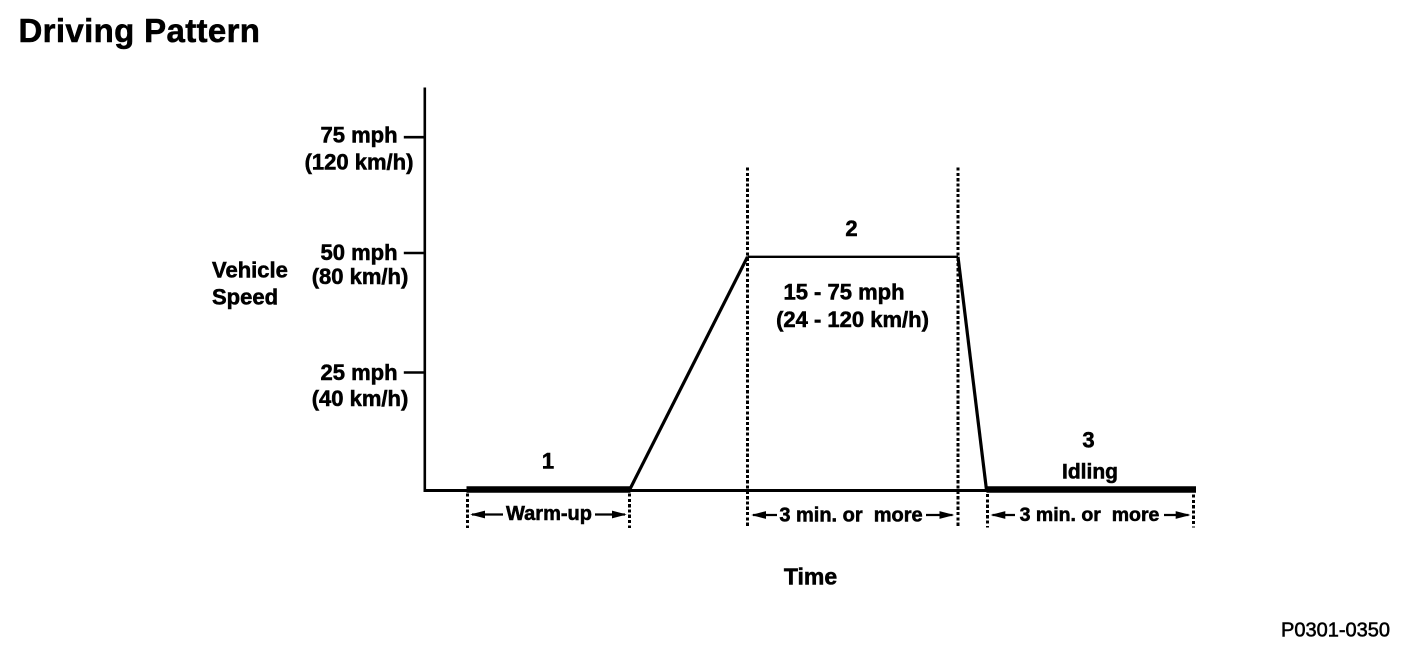 This screenshot has width=1408, height=652. Describe the element at coordinates (843, 292) in the screenshot. I see `svg-text: 15 - 75 mph` at that location.